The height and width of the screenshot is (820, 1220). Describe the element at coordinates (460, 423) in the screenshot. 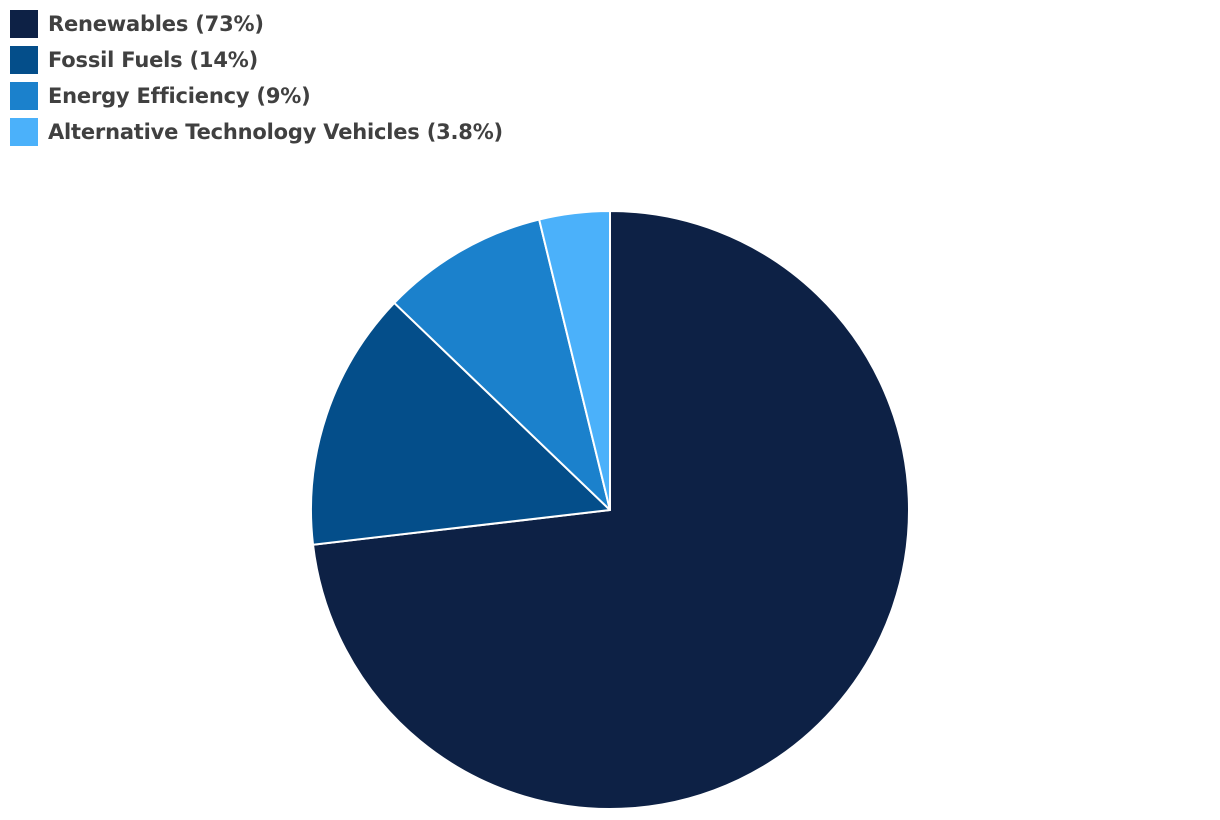

I see `pie-slice-fossil-fuels` at that location.